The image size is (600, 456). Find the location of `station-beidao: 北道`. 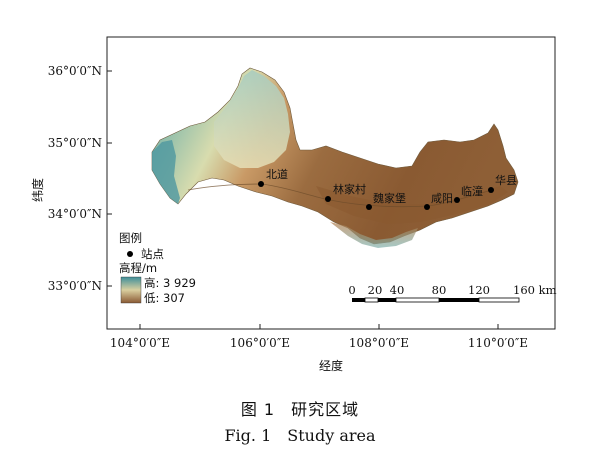

station-beidao: 北道 is located at coordinates (273, 177).